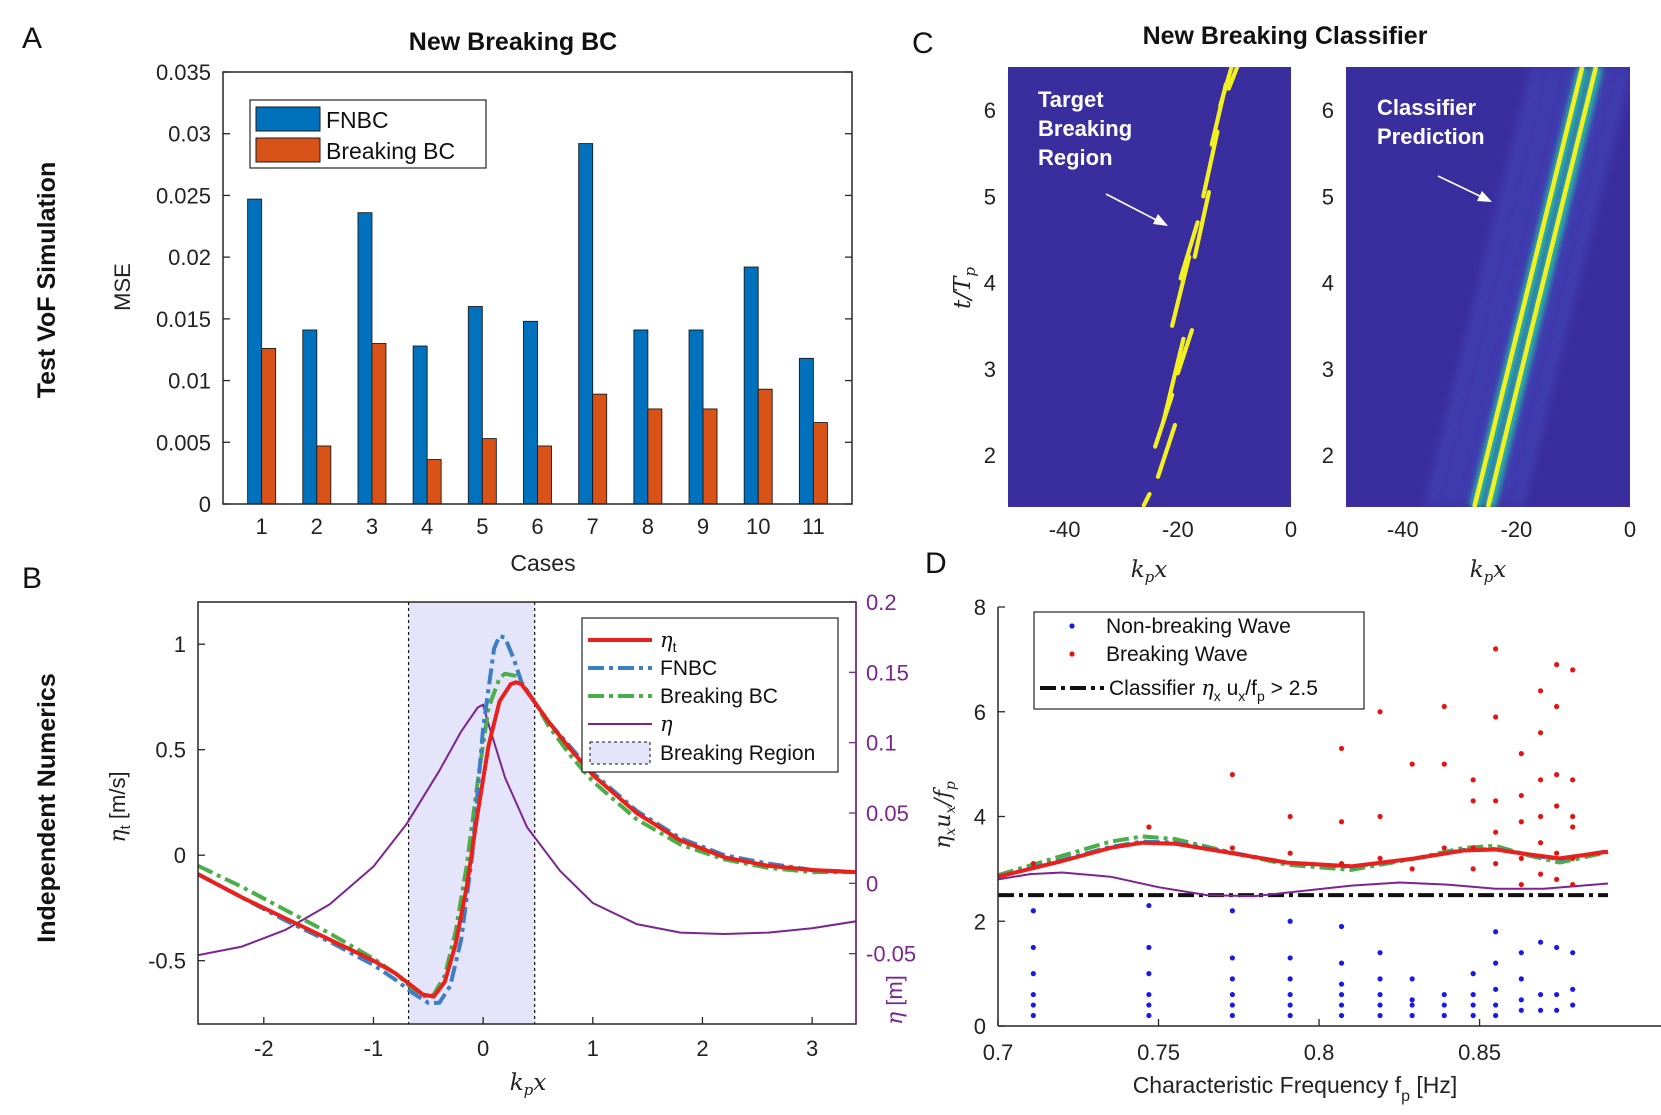 This screenshot has height=1115, width=1661. I want to click on line--t, so click(527, 839).